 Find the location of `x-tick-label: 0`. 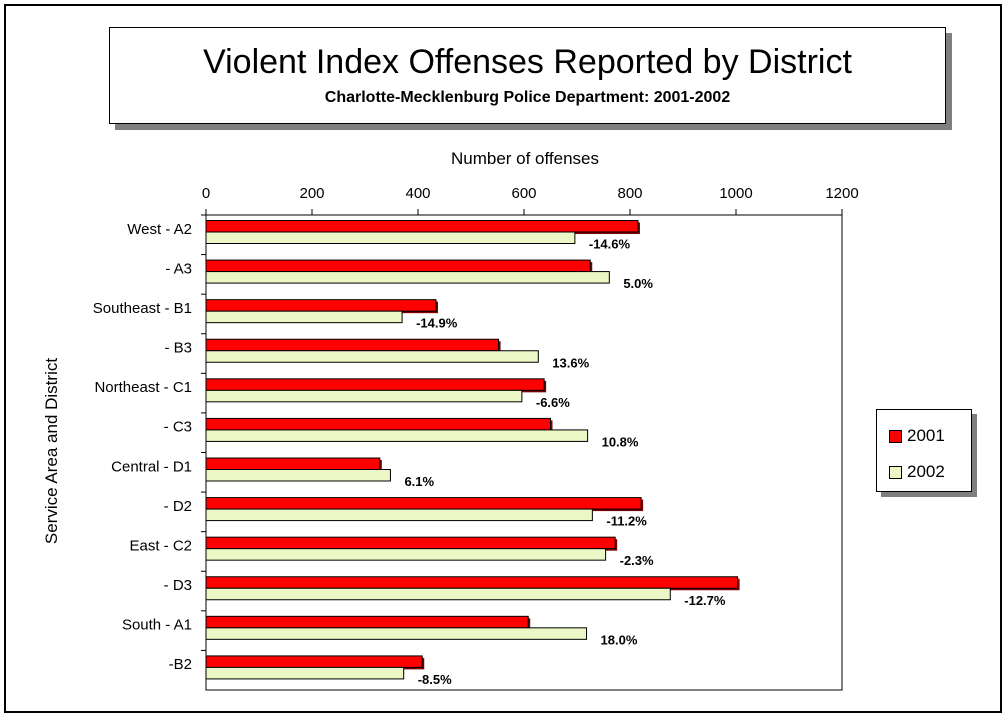

x-tick-label: 0 is located at coordinates (206, 193).